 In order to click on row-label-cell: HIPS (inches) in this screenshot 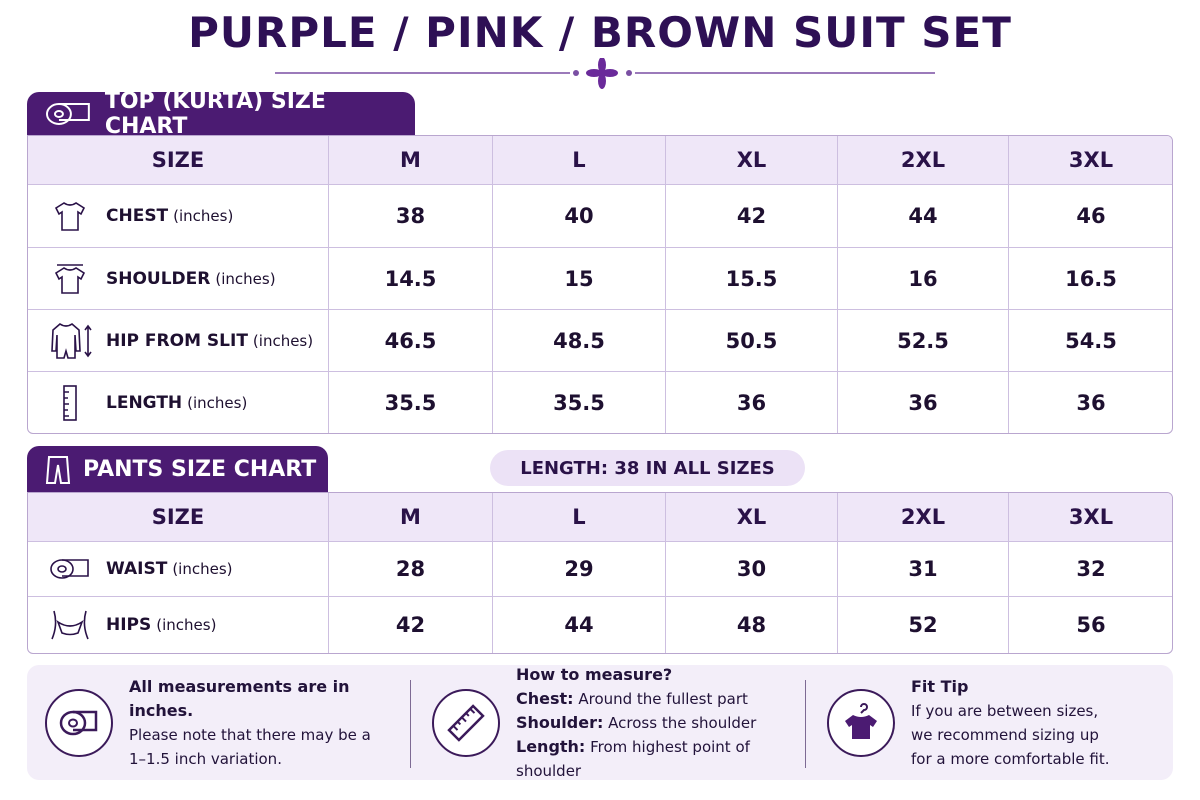, I will do `click(178, 625)`.